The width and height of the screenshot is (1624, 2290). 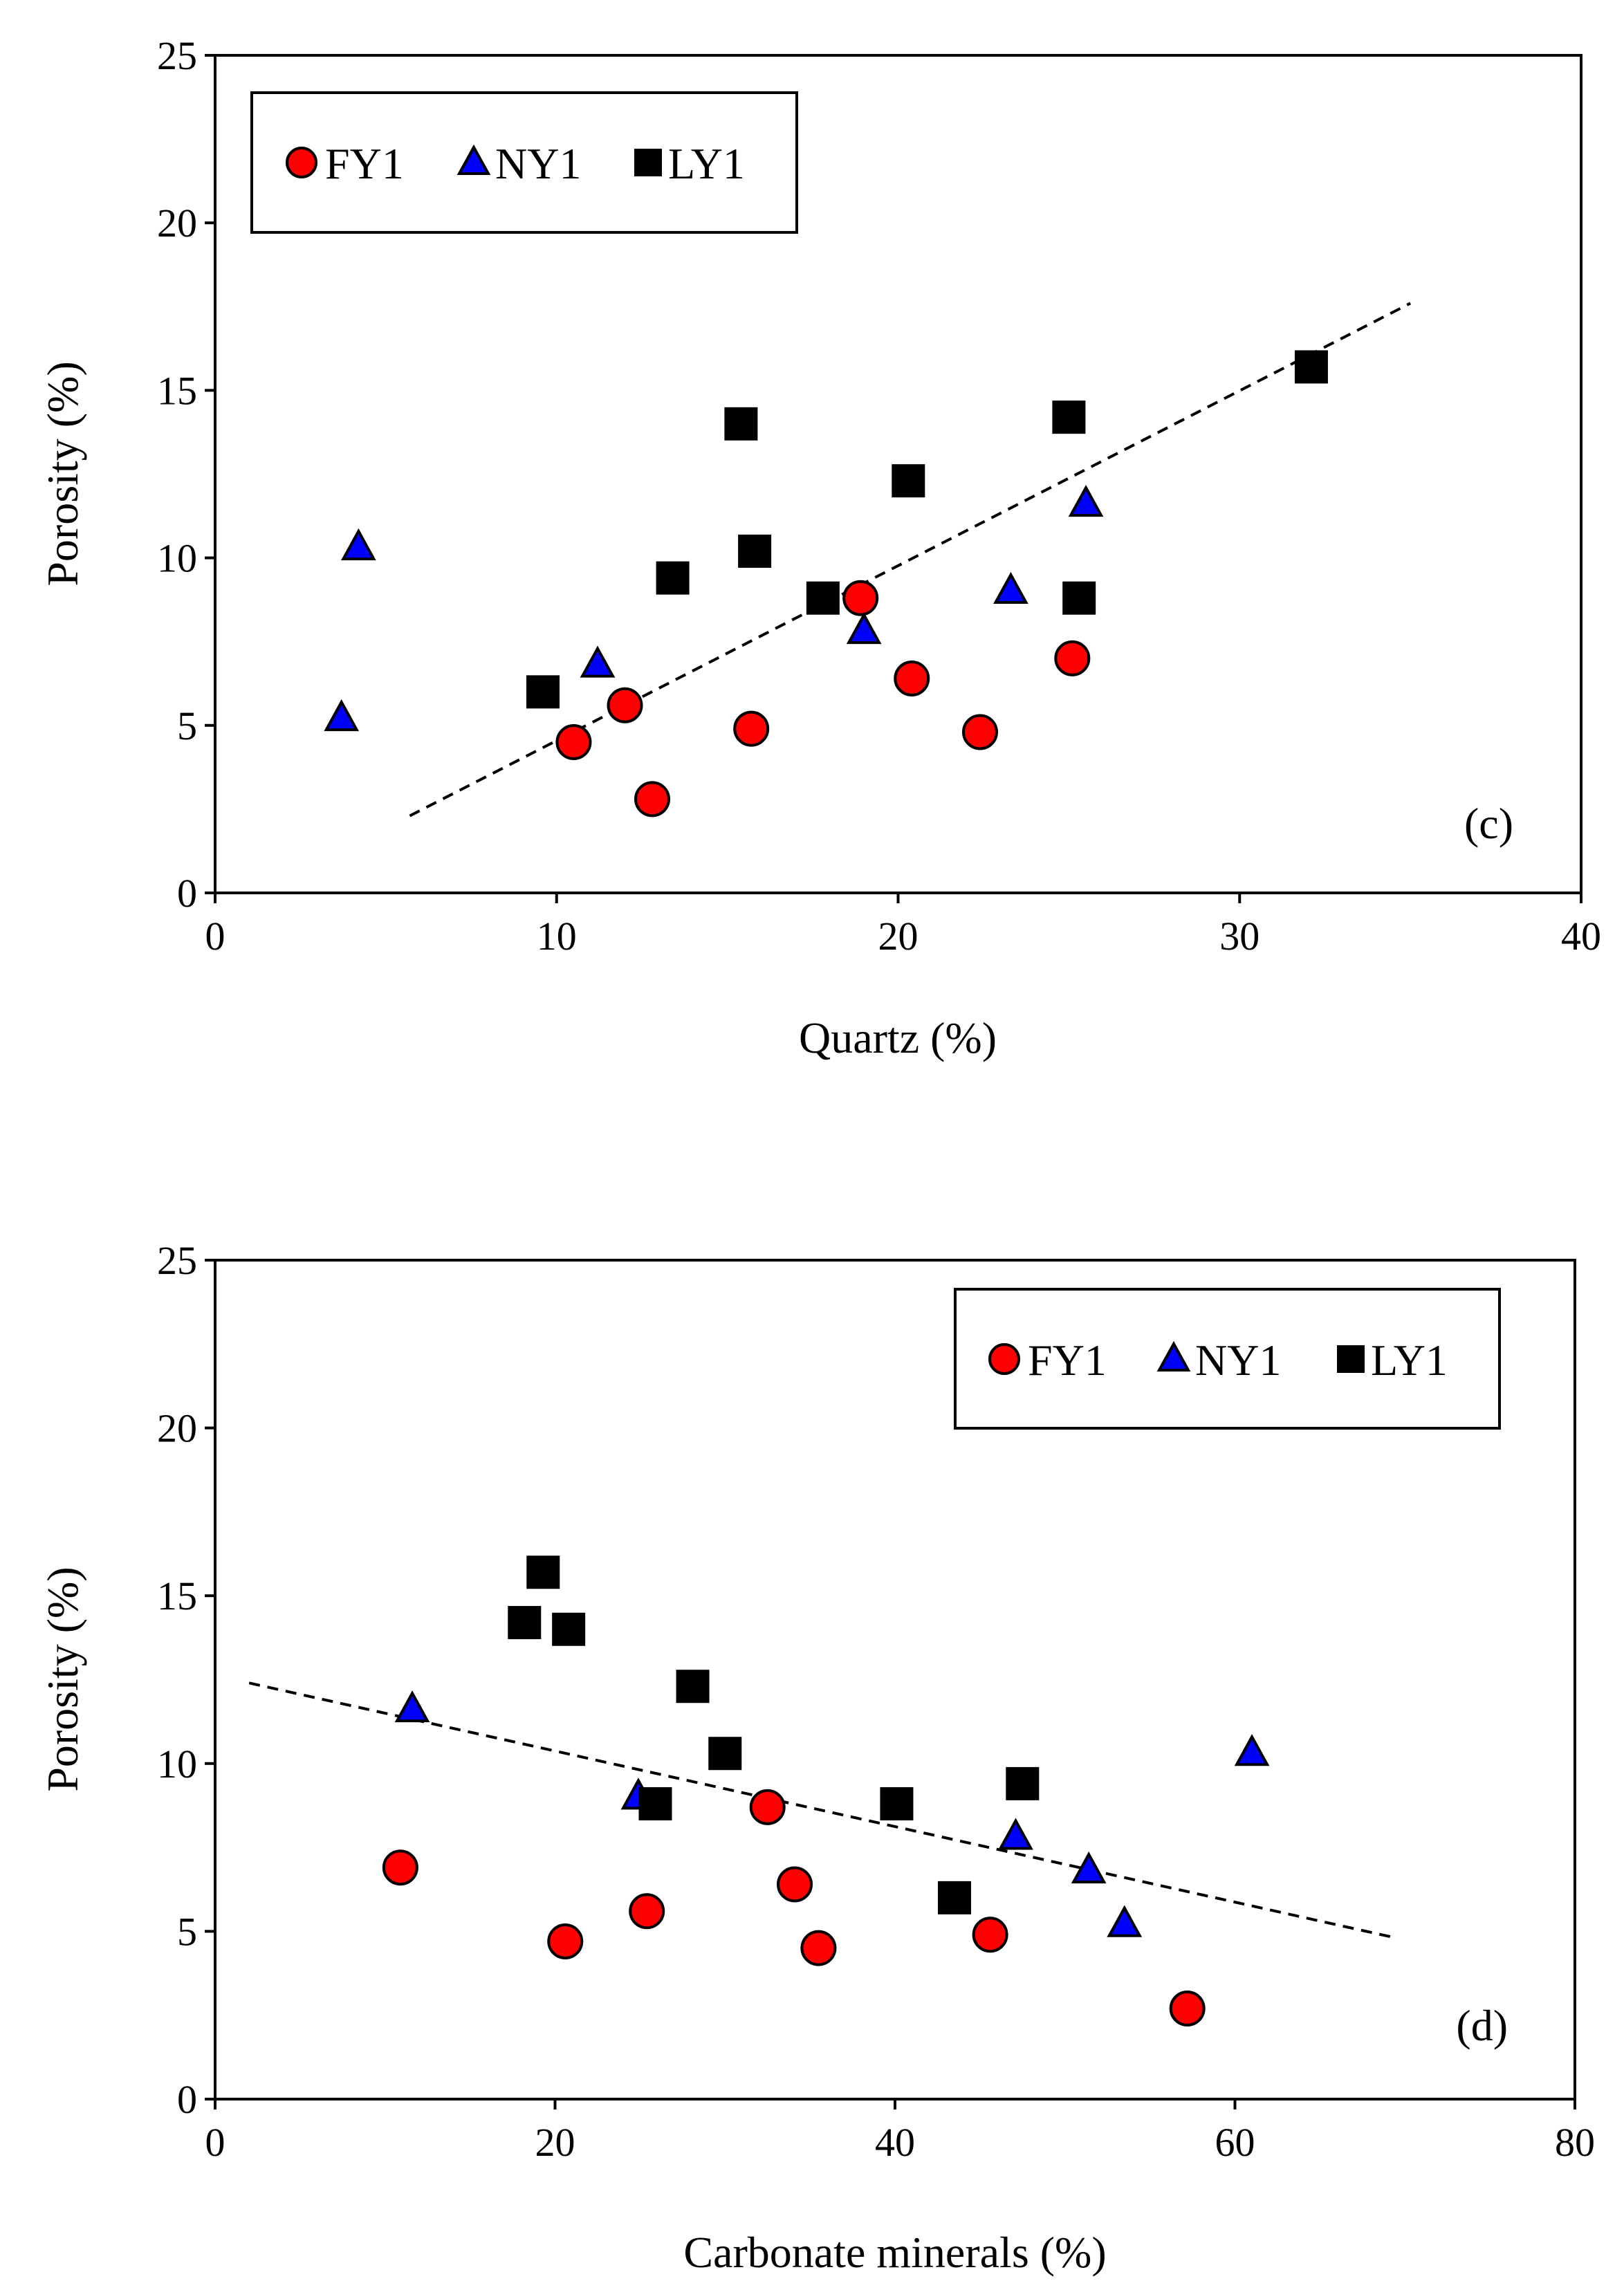 I want to click on x-axis: 0 10 20 30 40, so click(x=903, y=926).